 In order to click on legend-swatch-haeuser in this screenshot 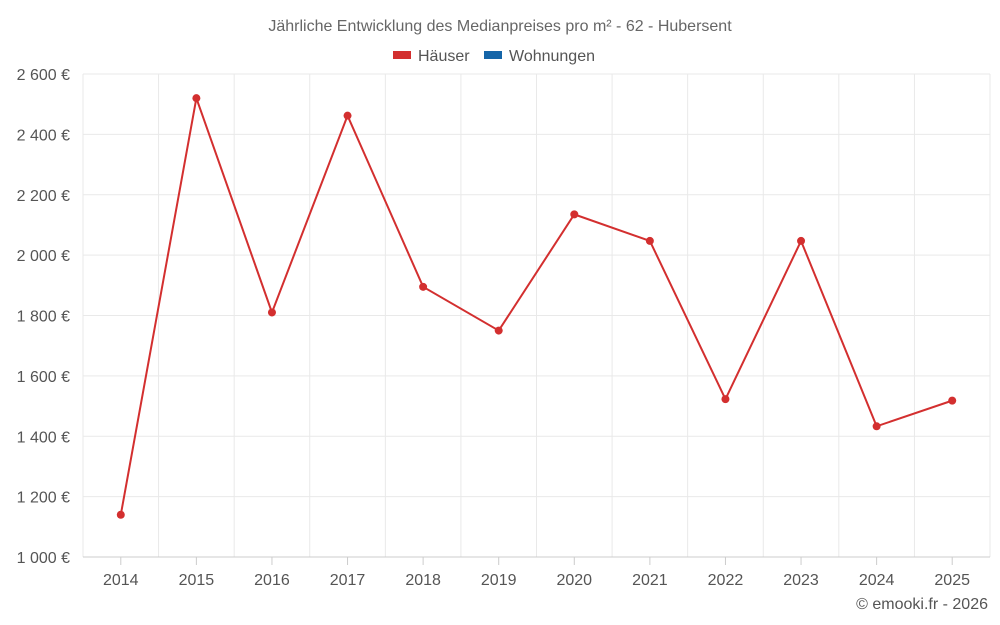, I will do `click(402, 55)`.